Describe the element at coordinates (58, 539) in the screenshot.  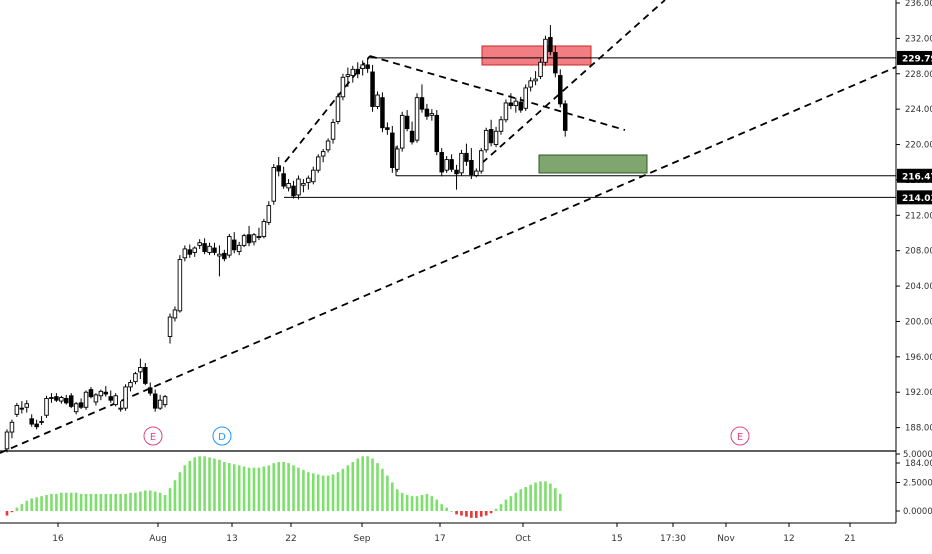
I see `time-tick-label: 16` at that location.